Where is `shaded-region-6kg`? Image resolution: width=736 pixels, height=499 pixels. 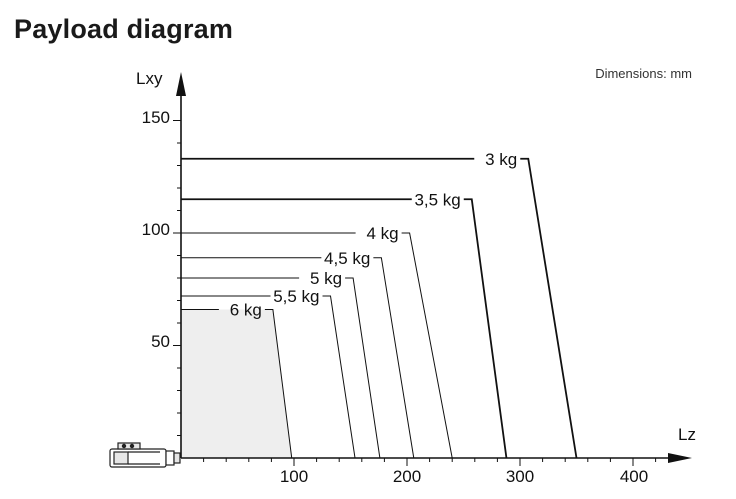
shaded-region-6kg is located at coordinates (236, 383).